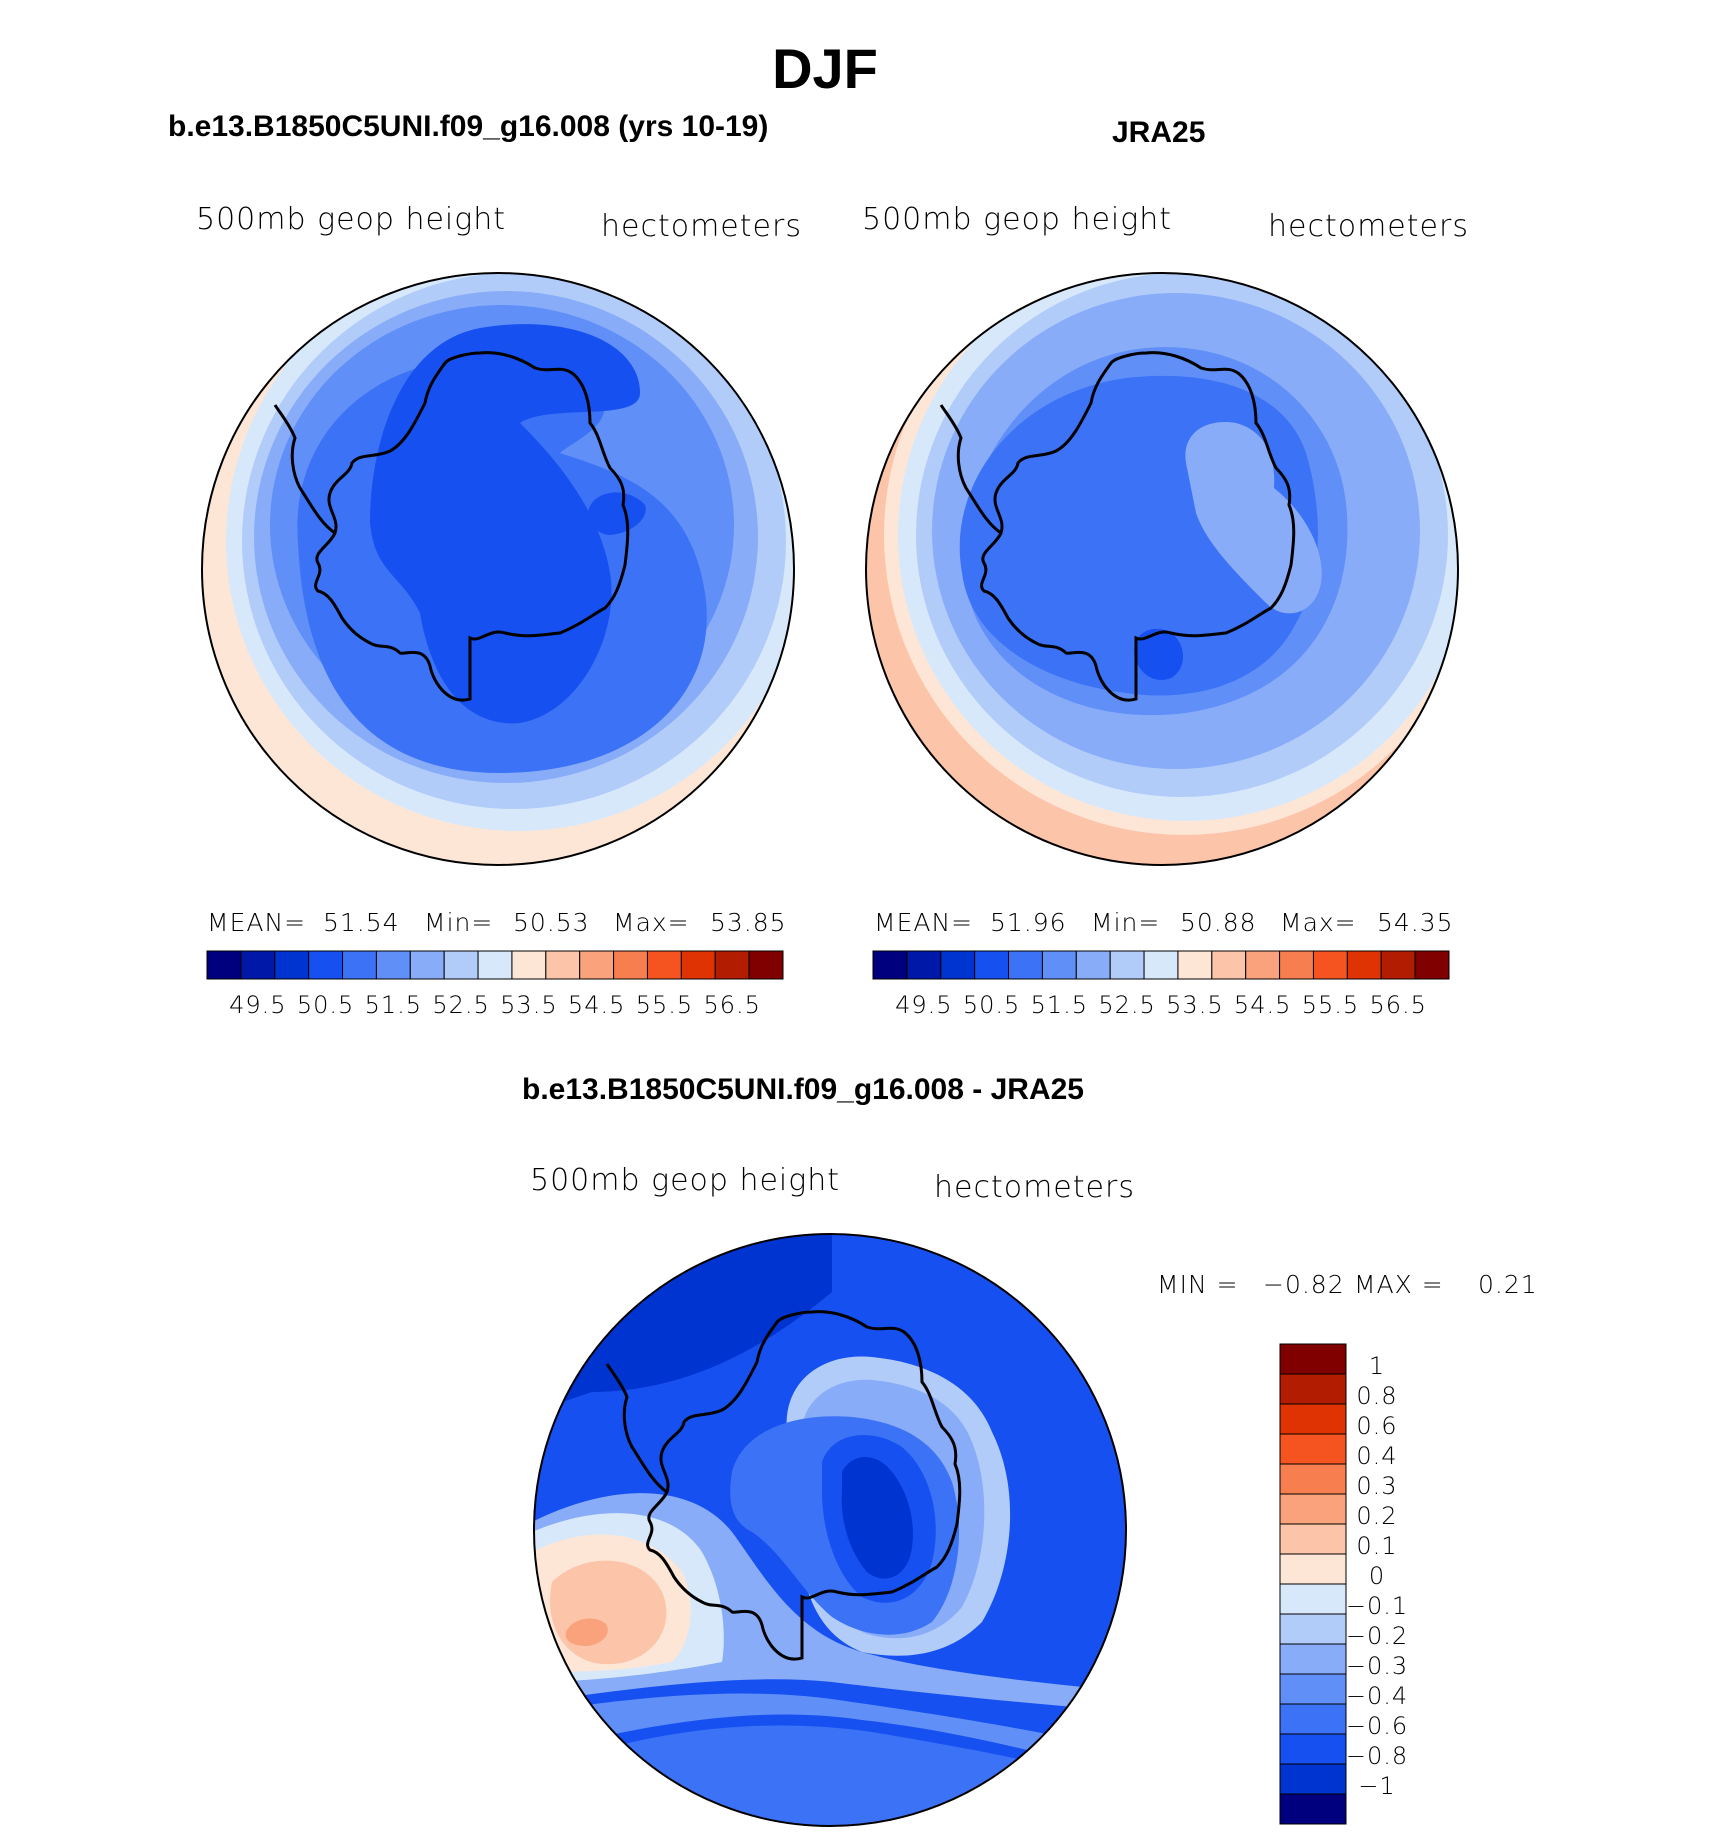 The height and width of the screenshot is (1839, 1710). Describe the element at coordinates (1262, 1005) in the screenshot. I see `panel2-colorbar-tick-label: 54.5` at that location.